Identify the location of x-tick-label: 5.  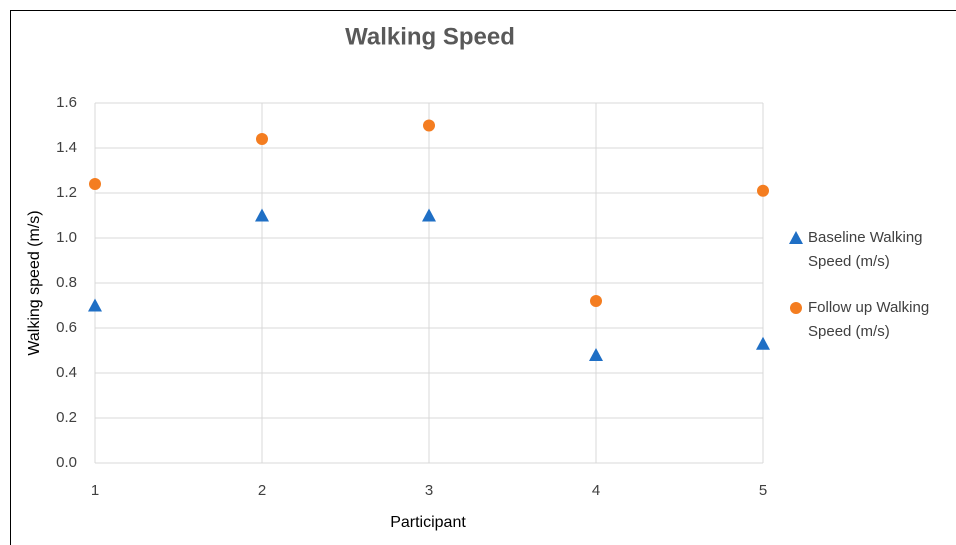
(763, 490).